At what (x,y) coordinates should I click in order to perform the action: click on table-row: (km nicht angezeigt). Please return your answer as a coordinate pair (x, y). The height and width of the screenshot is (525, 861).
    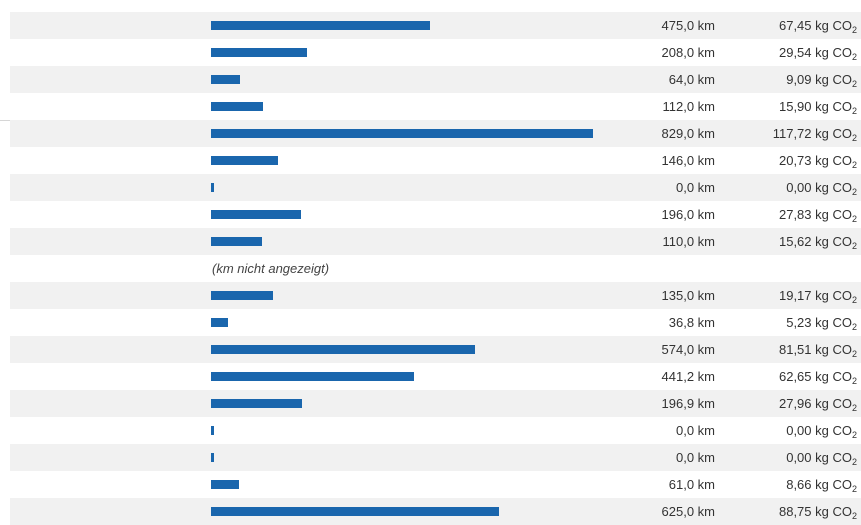
    Looking at the image, I should click on (435, 268).